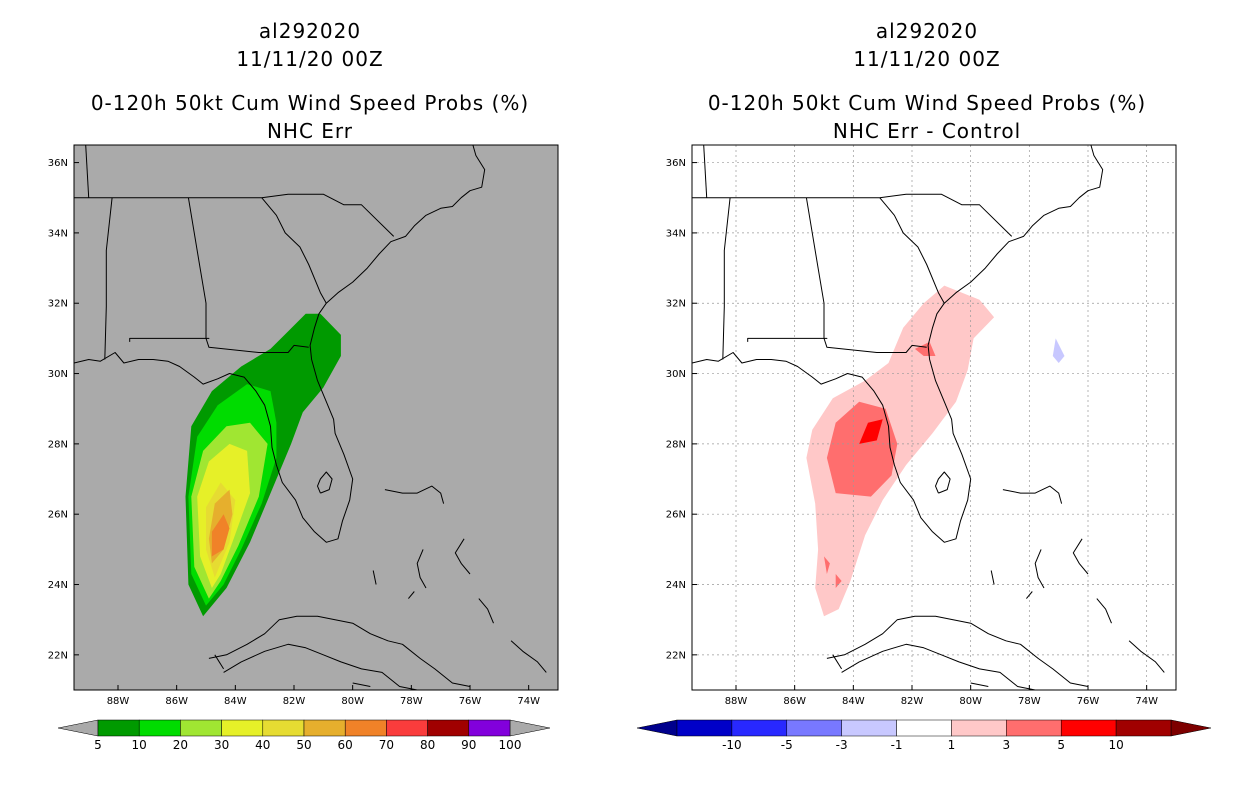  What do you see at coordinates (352, 701) in the screenshot?
I see `left-xtick-80W: 80W` at bounding box center [352, 701].